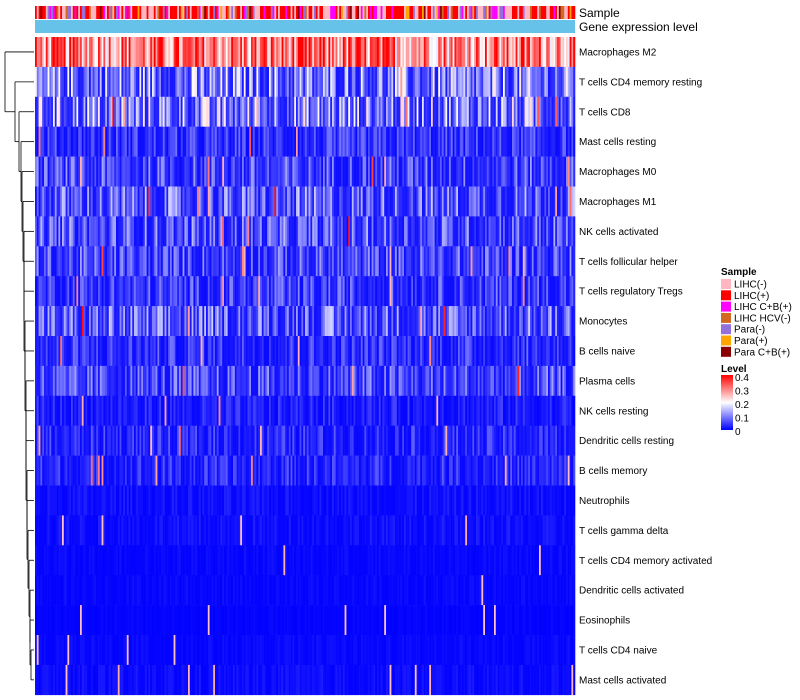  I want to click on heatmap-row, so click(305, 291).